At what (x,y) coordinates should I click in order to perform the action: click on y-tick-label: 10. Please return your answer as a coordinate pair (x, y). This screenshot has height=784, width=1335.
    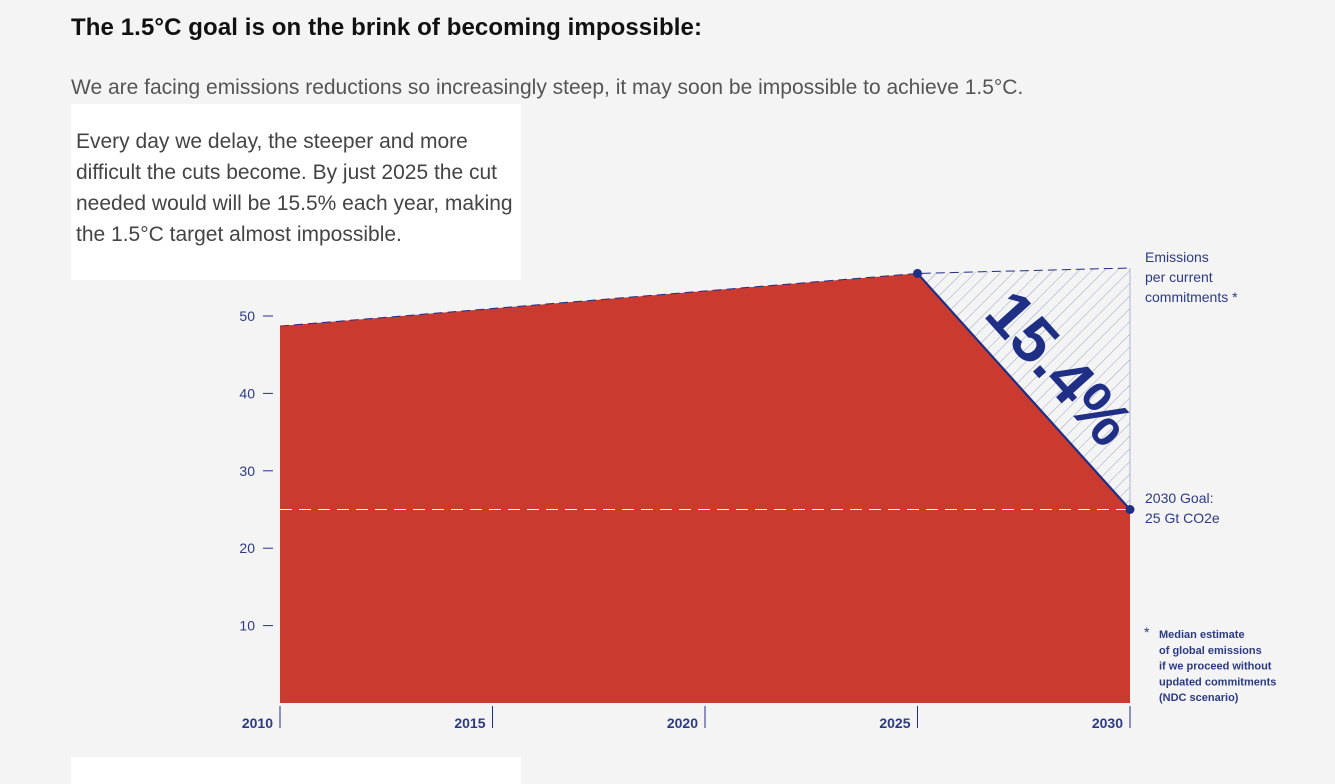
    Looking at the image, I should click on (247, 626).